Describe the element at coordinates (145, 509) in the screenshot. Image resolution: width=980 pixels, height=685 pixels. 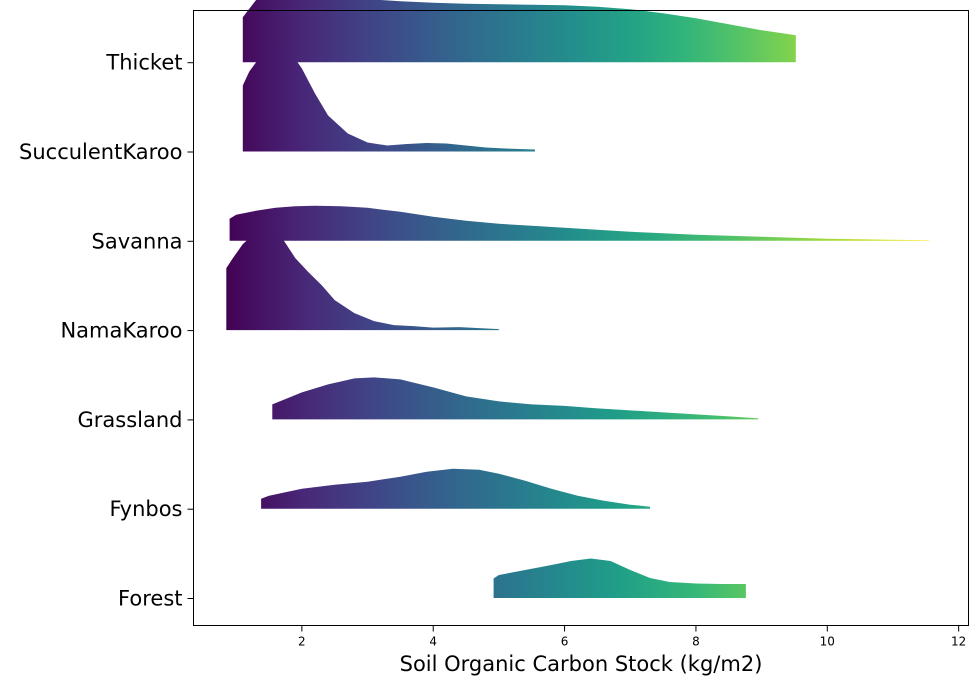
I see `y-tick-label-fynbos: Fynbos` at that location.